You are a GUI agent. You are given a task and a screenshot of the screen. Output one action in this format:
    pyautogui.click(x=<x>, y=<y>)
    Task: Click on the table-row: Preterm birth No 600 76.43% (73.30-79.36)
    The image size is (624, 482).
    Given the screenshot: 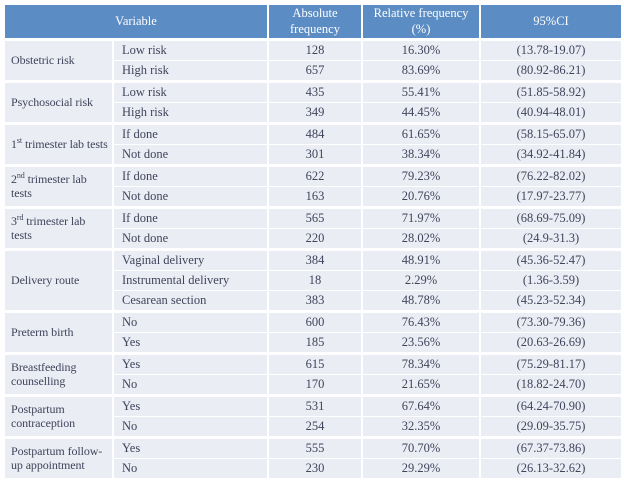 What is the action you would take?
    pyautogui.click(x=313, y=332)
    